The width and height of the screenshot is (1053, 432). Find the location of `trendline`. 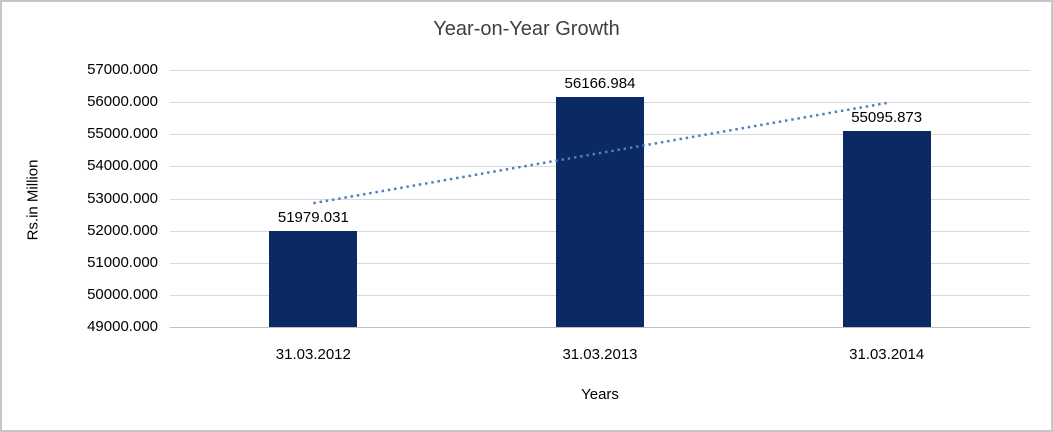

trendline is located at coordinates (600, 153).